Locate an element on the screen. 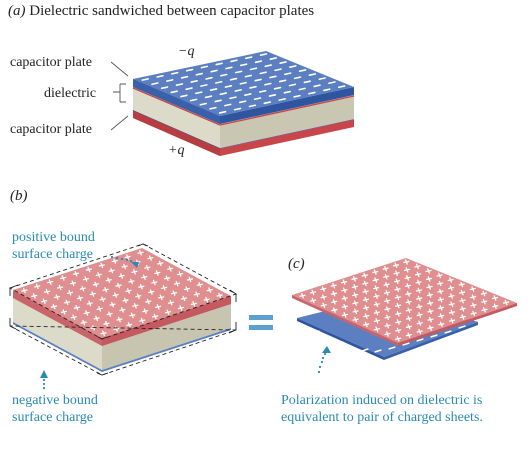 The width and height of the screenshot is (531, 457). panel-c-text-line2: equivalent to pair of charged sheets. is located at coordinates (382, 417).